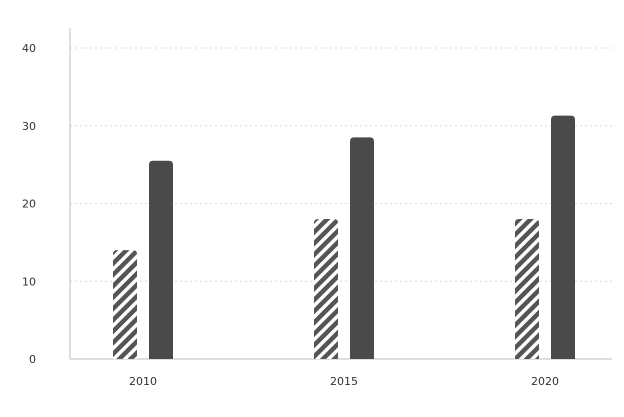 The height and width of the screenshot is (417, 624). What do you see at coordinates (344, 381) in the screenshot?
I see `x-tick-label: 2015` at bounding box center [344, 381].